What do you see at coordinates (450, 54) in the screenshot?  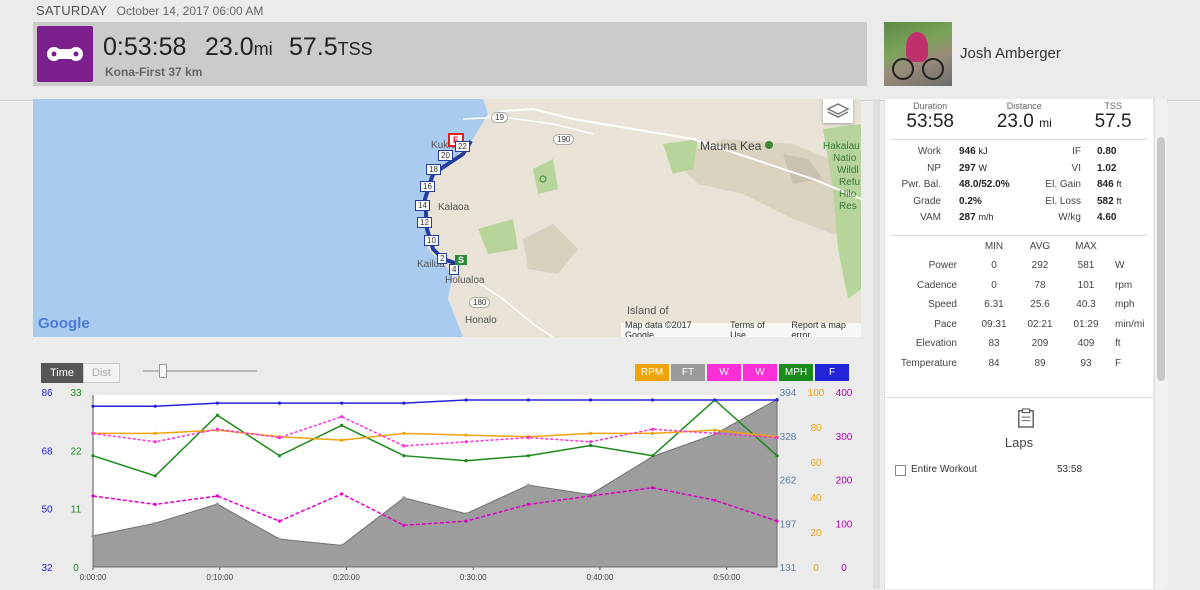 I see `workout-summary: 0:53:58 23.0mi 57.5TSS Kona-First 37 km` at bounding box center [450, 54].